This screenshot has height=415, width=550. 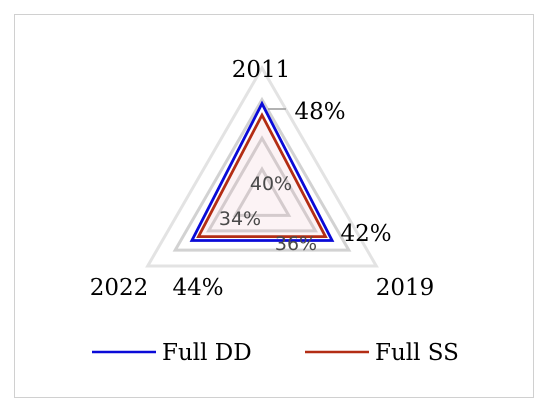 What do you see at coordinates (417, 353) in the screenshot?
I see `legend-label-full-ss: Full SS` at bounding box center [417, 353].